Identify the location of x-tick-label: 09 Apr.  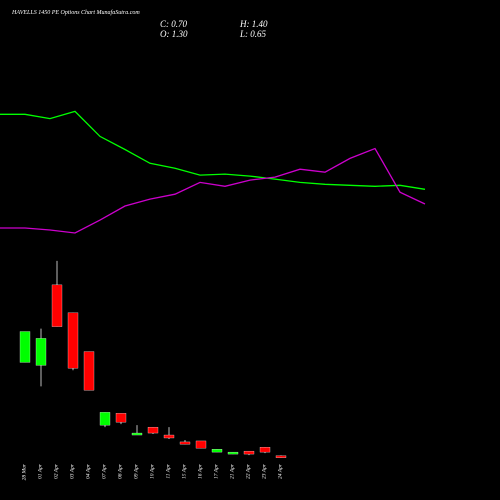
(136, 471).